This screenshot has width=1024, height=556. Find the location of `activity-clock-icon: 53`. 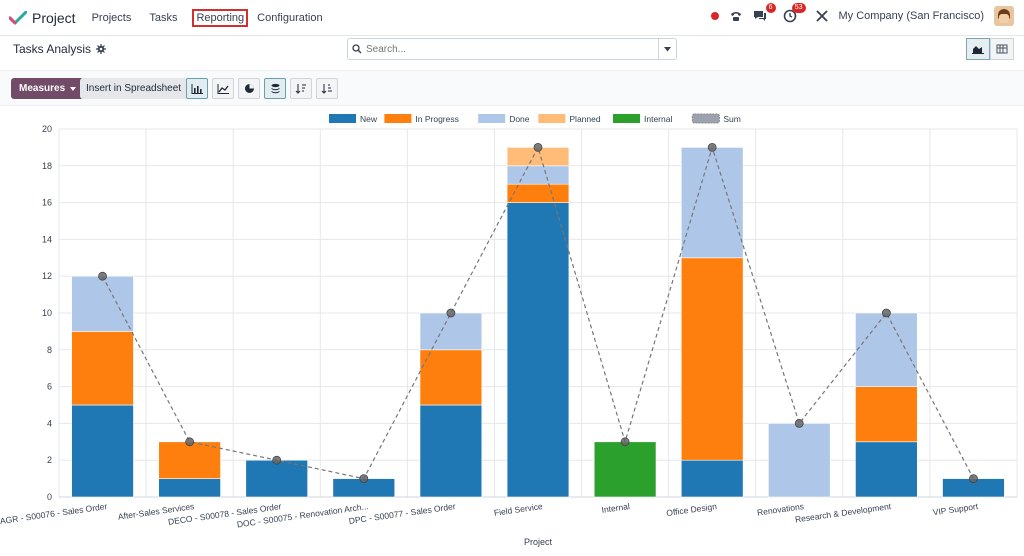

activity-clock-icon: 53 is located at coordinates (794, 13).